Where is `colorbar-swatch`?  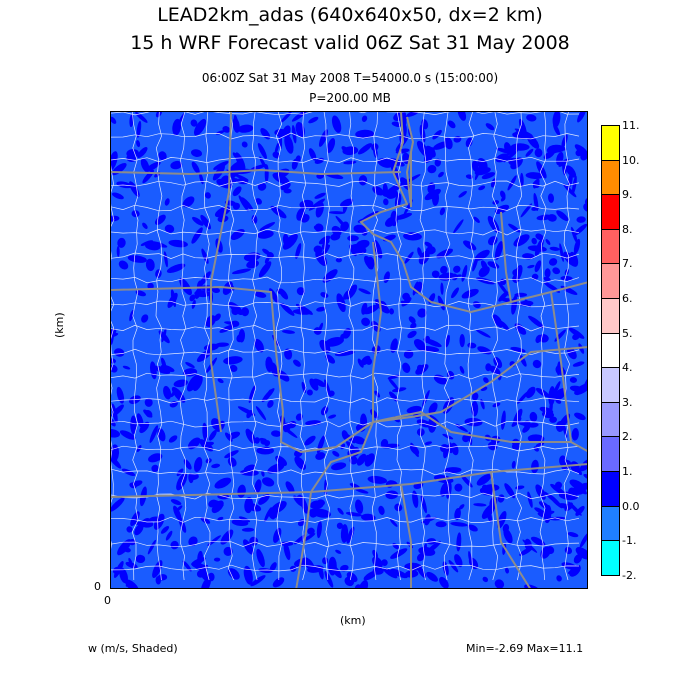
colorbar-swatch is located at coordinates (610, 143).